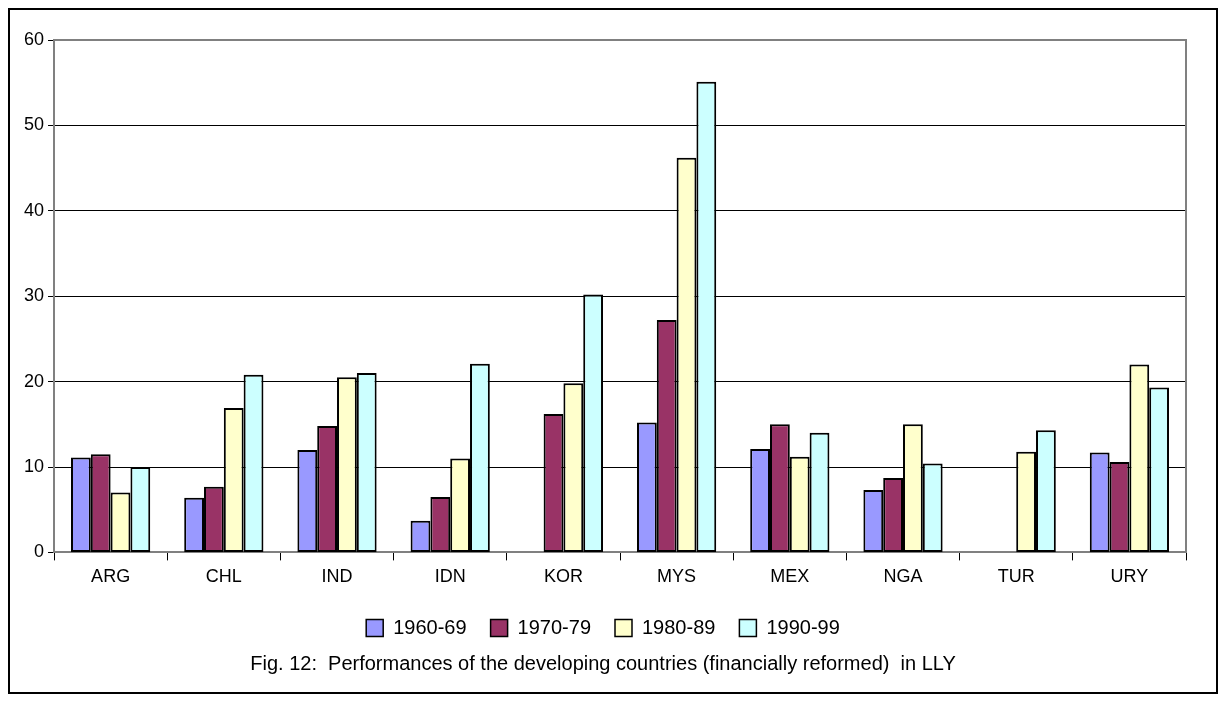  What do you see at coordinates (39, 551) in the screenshot?
I see `y-tick-label: 0` at bounding box center [39, 551].